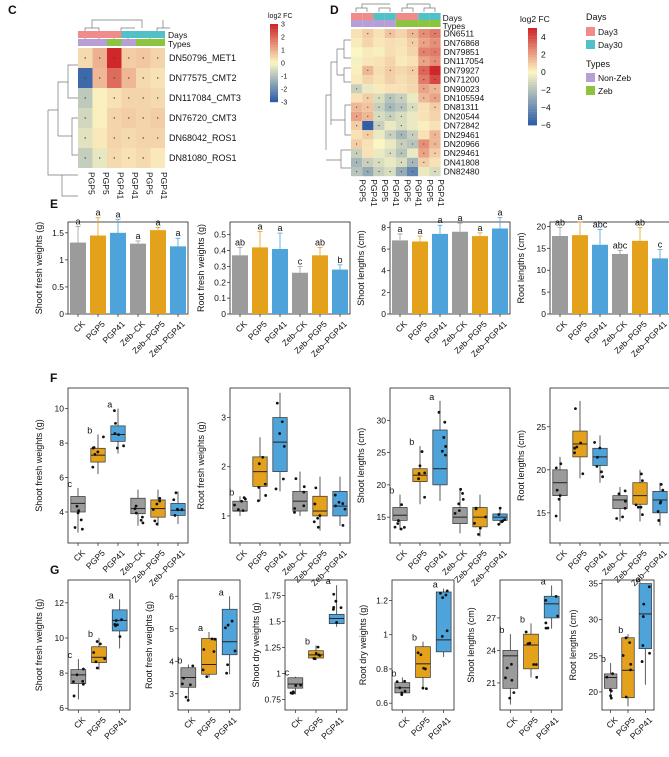  I want to click on significance-letter: c, so click(300, 261).